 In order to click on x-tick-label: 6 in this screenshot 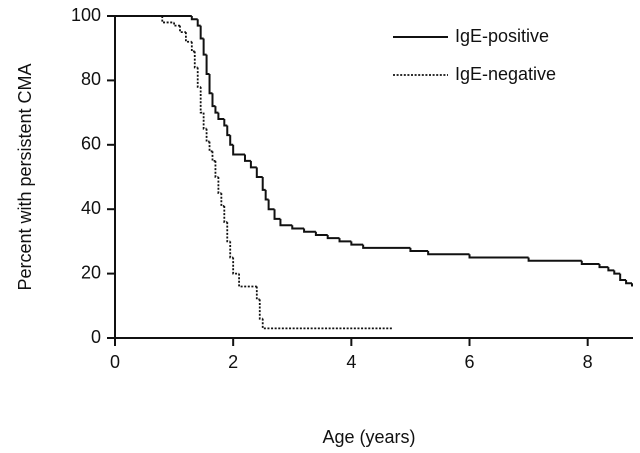, I will do `click(470, 362)`.